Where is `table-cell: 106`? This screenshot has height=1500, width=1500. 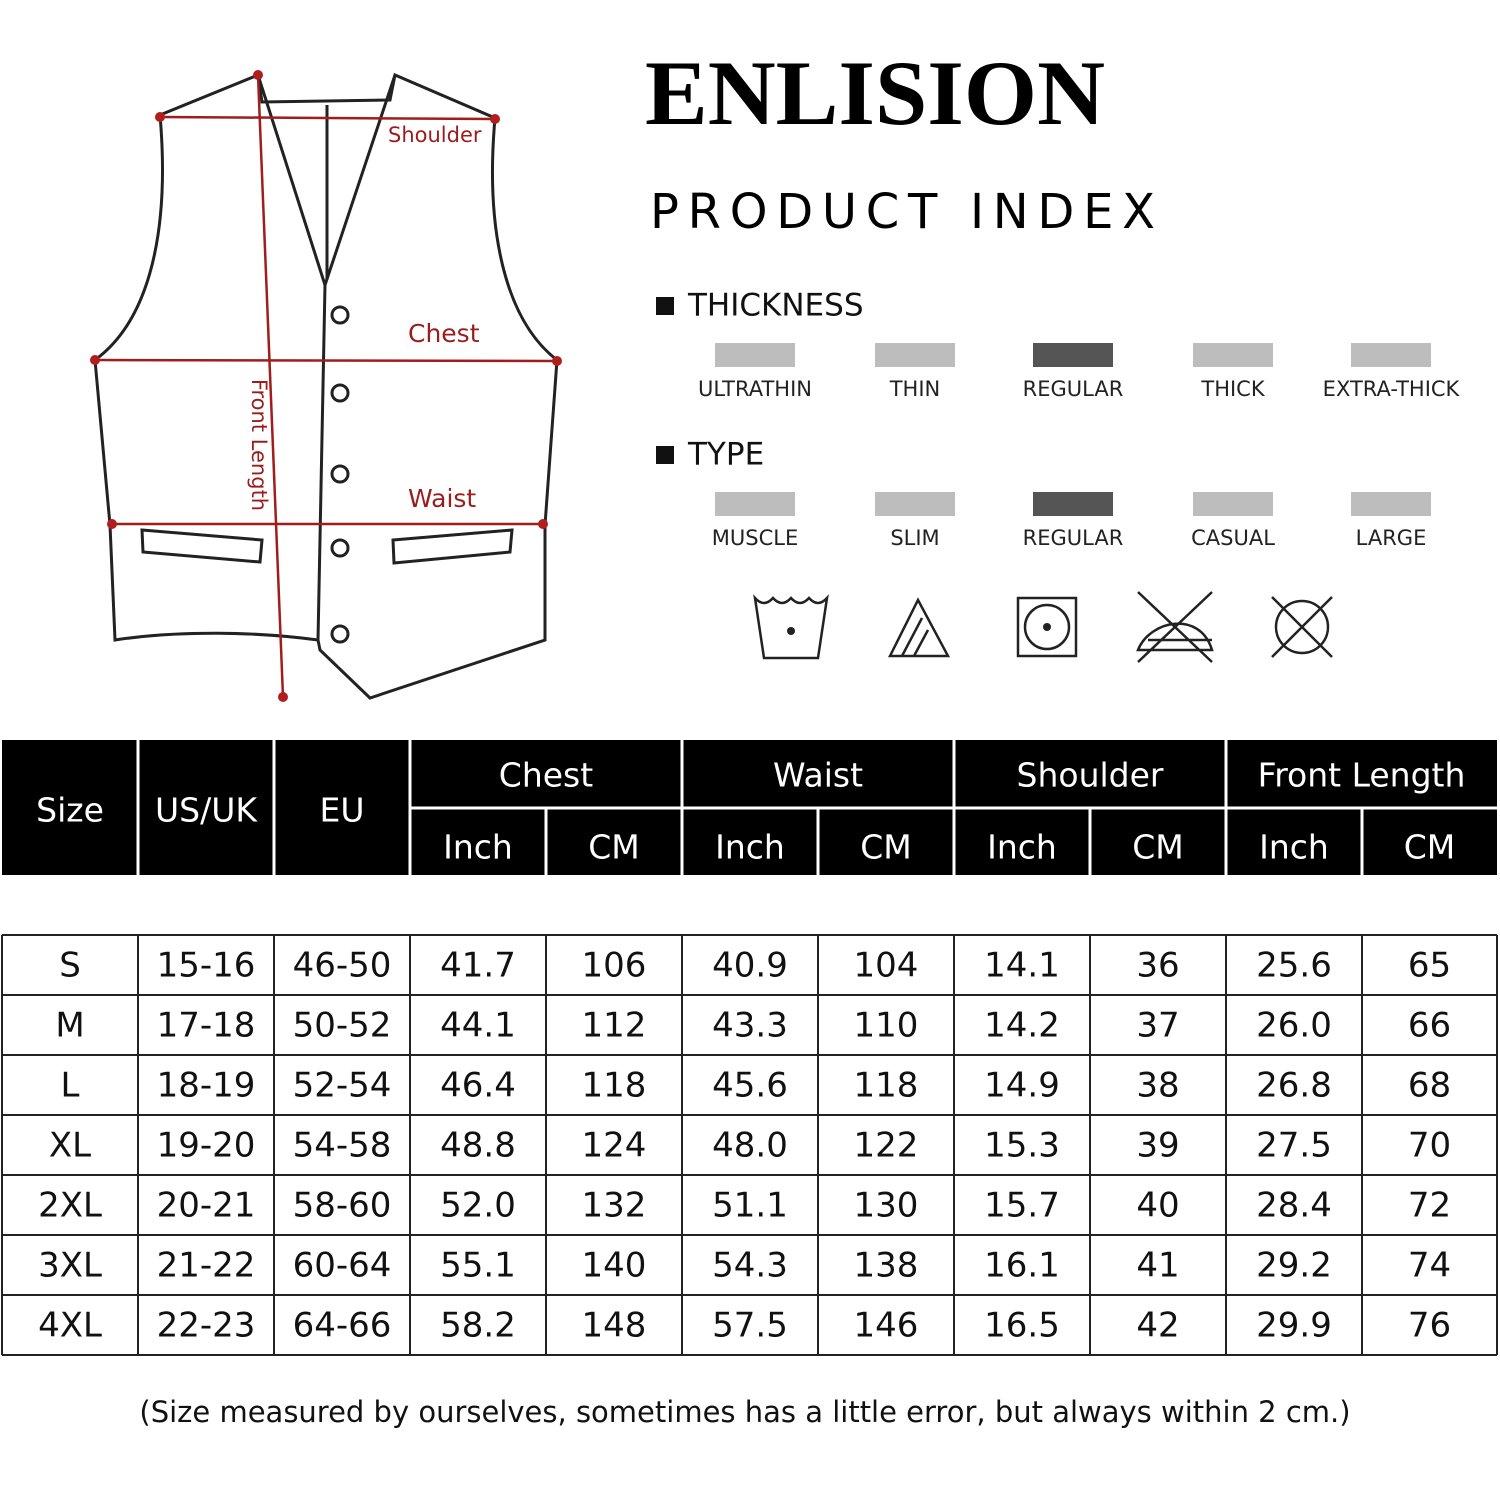
table-cell: 106 is located at coordinates (614, 966).